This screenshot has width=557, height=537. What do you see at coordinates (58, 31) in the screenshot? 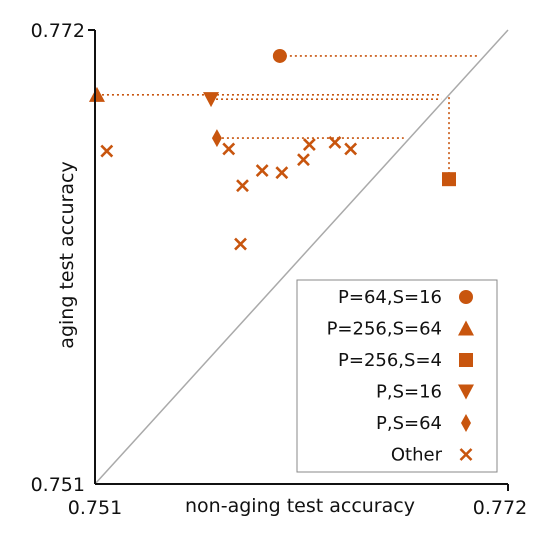
I see `y-tick-label-max: 0.772` at bounding box center [58, 31].